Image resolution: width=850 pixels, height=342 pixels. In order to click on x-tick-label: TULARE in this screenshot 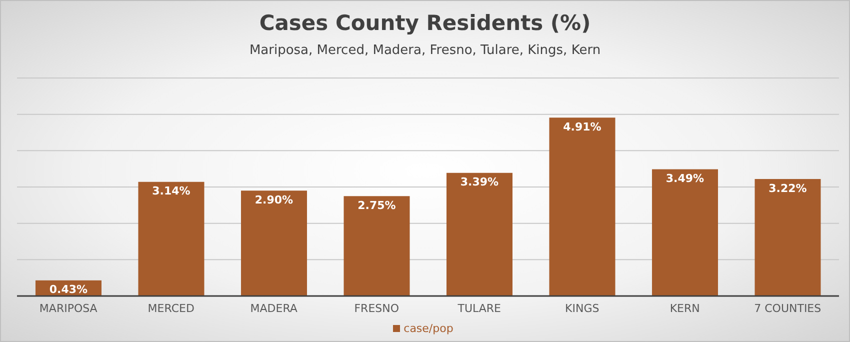, I will do `click(479, 308)`.